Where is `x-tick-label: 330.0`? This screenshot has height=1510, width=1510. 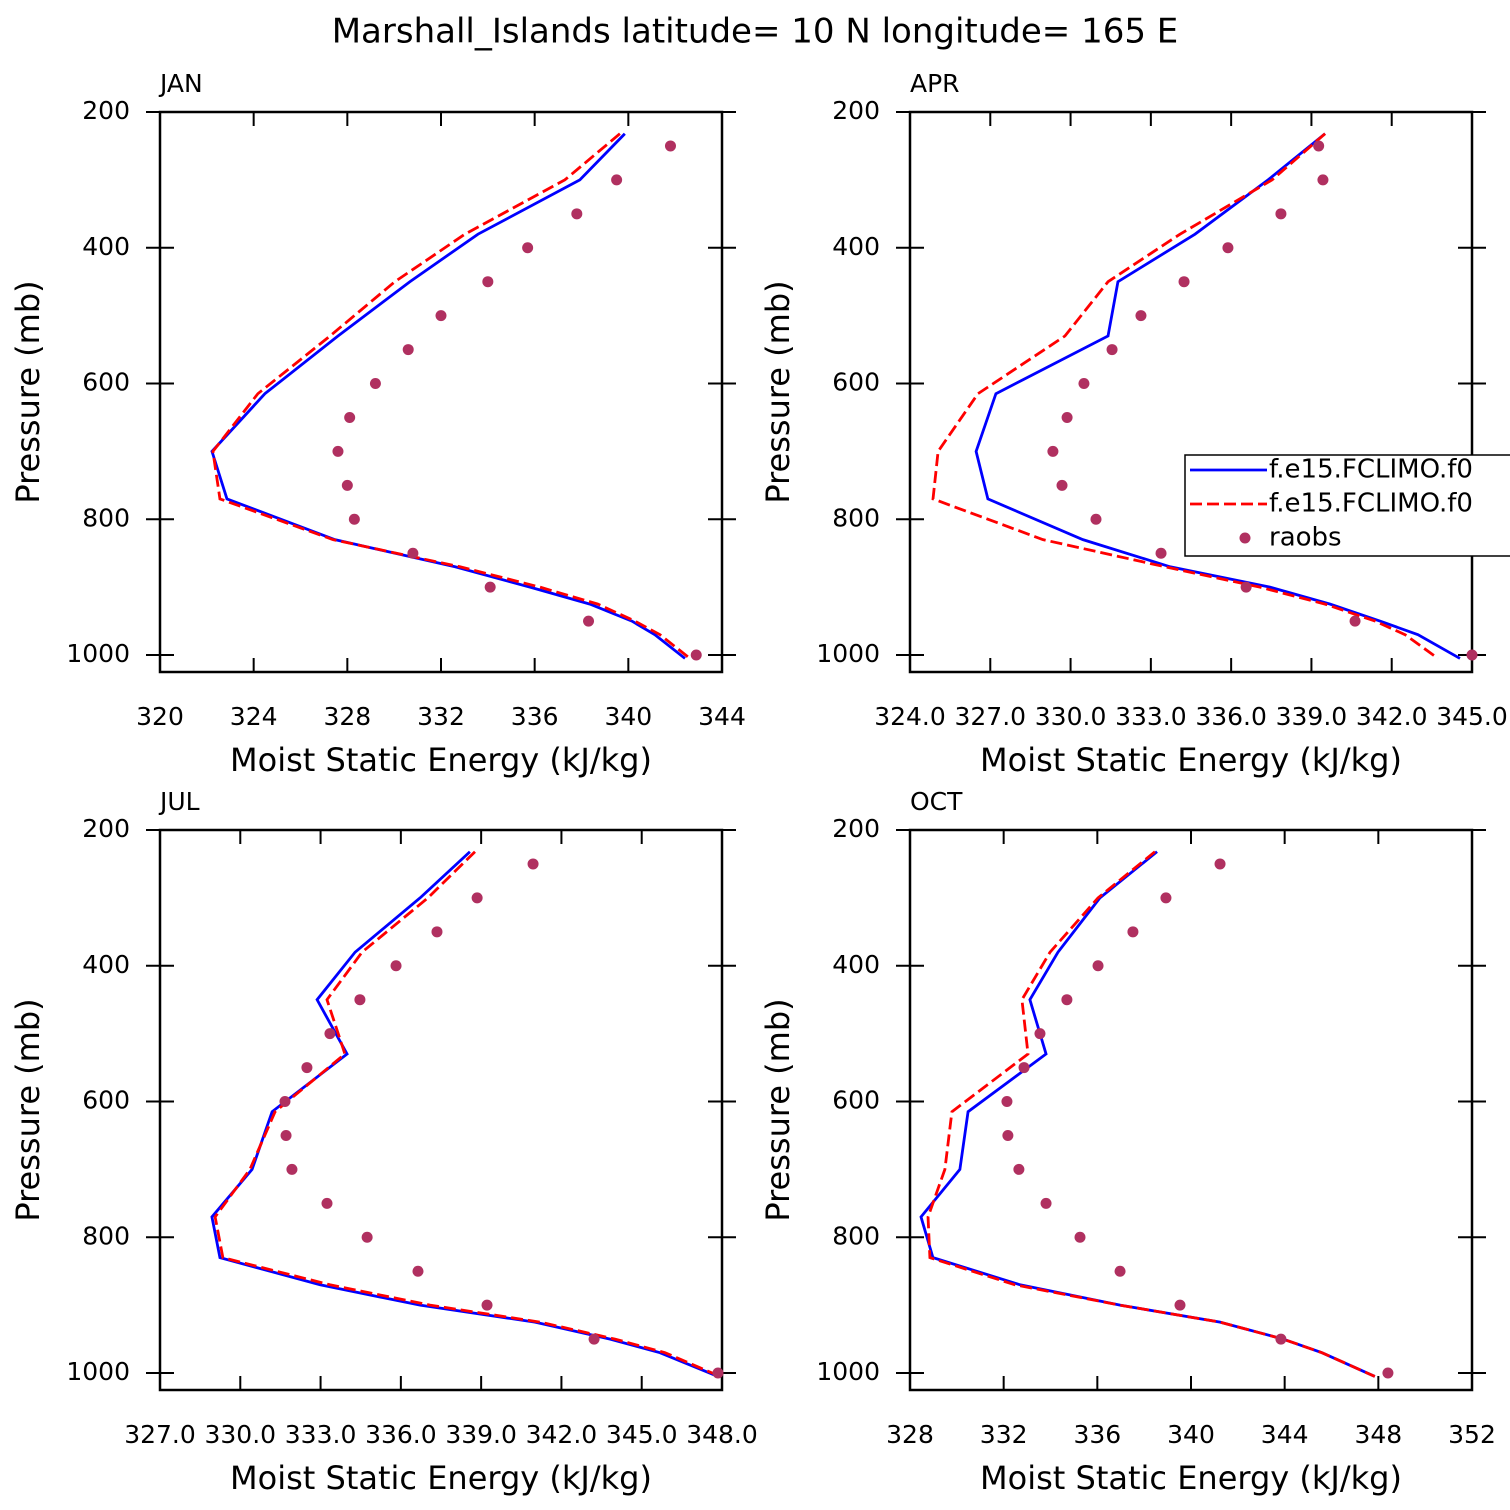
x-tick-label: 330.0 is located at coordinates (240, 1434).